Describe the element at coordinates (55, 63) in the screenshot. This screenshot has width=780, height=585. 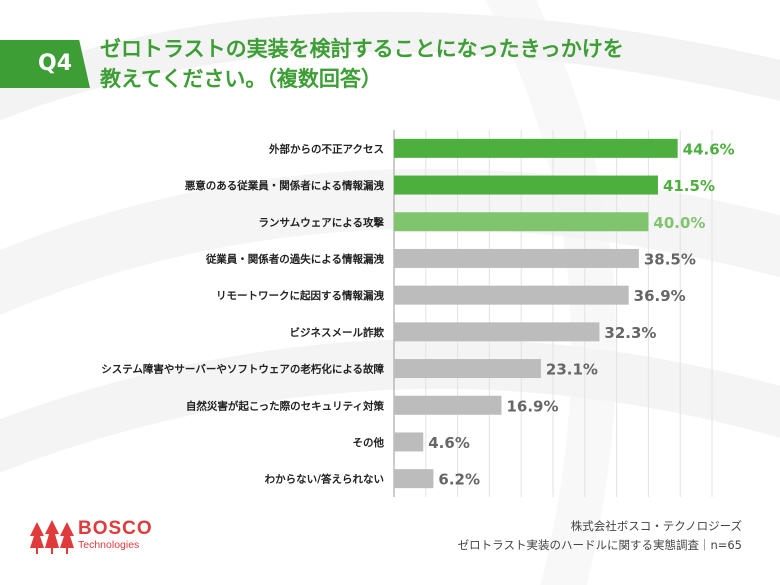
I see `question-number: Q4` at that location.